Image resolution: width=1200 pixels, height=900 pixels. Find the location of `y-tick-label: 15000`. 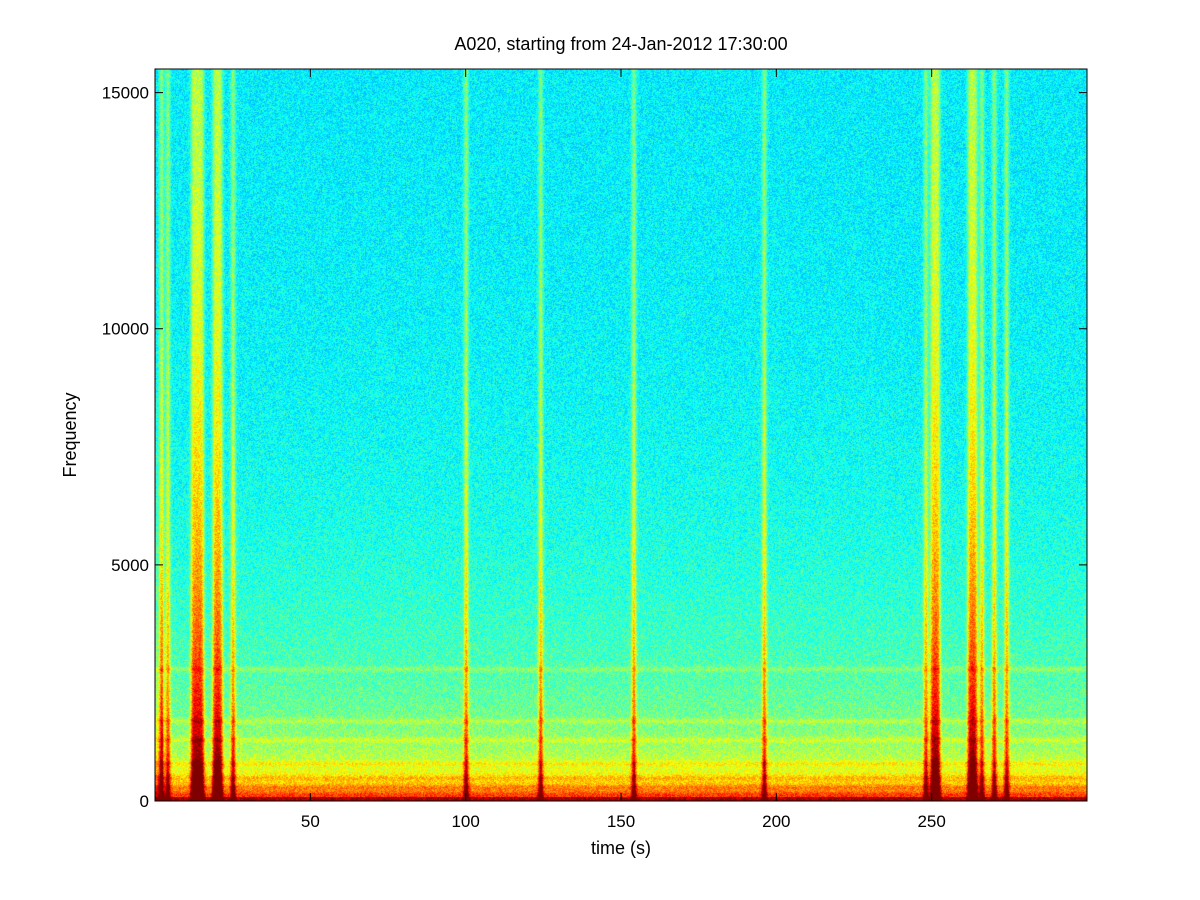

y-tick-label: 15000 is located at coordinates (125, 93).